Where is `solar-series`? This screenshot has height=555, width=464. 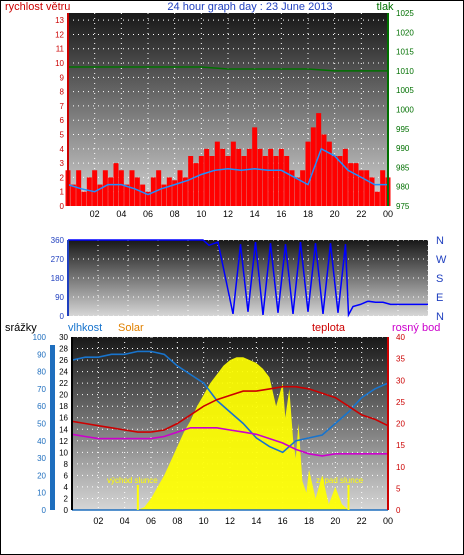
solar-series is located at coordinates (243, 433).